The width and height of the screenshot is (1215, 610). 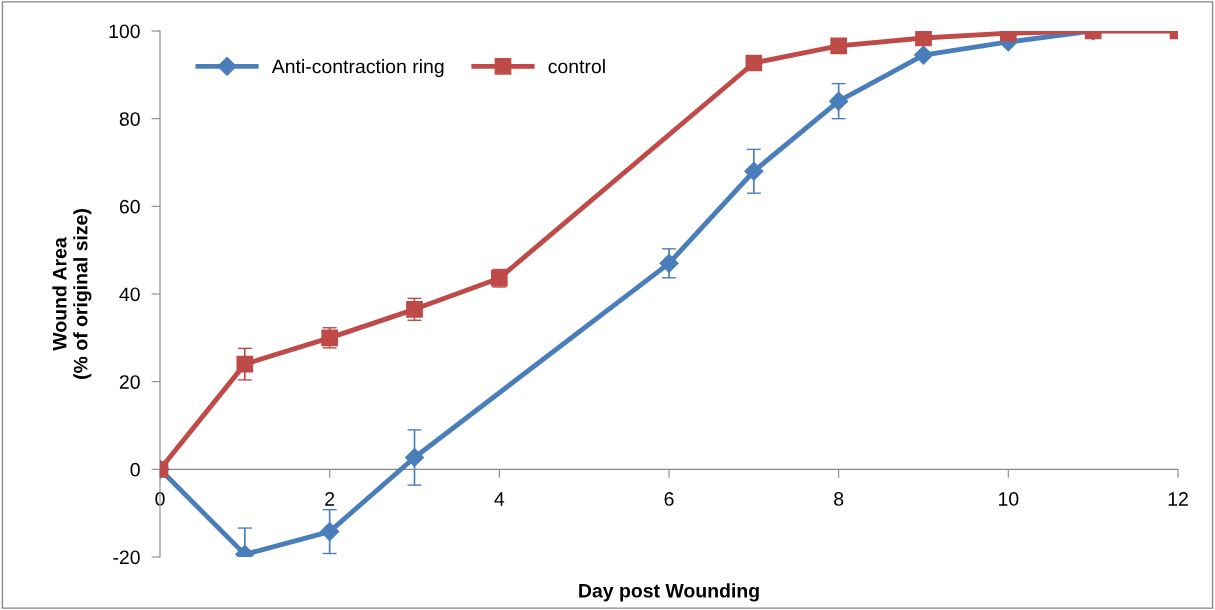 I want to click on x-tick-label: 2, so click(x=330, y=499).